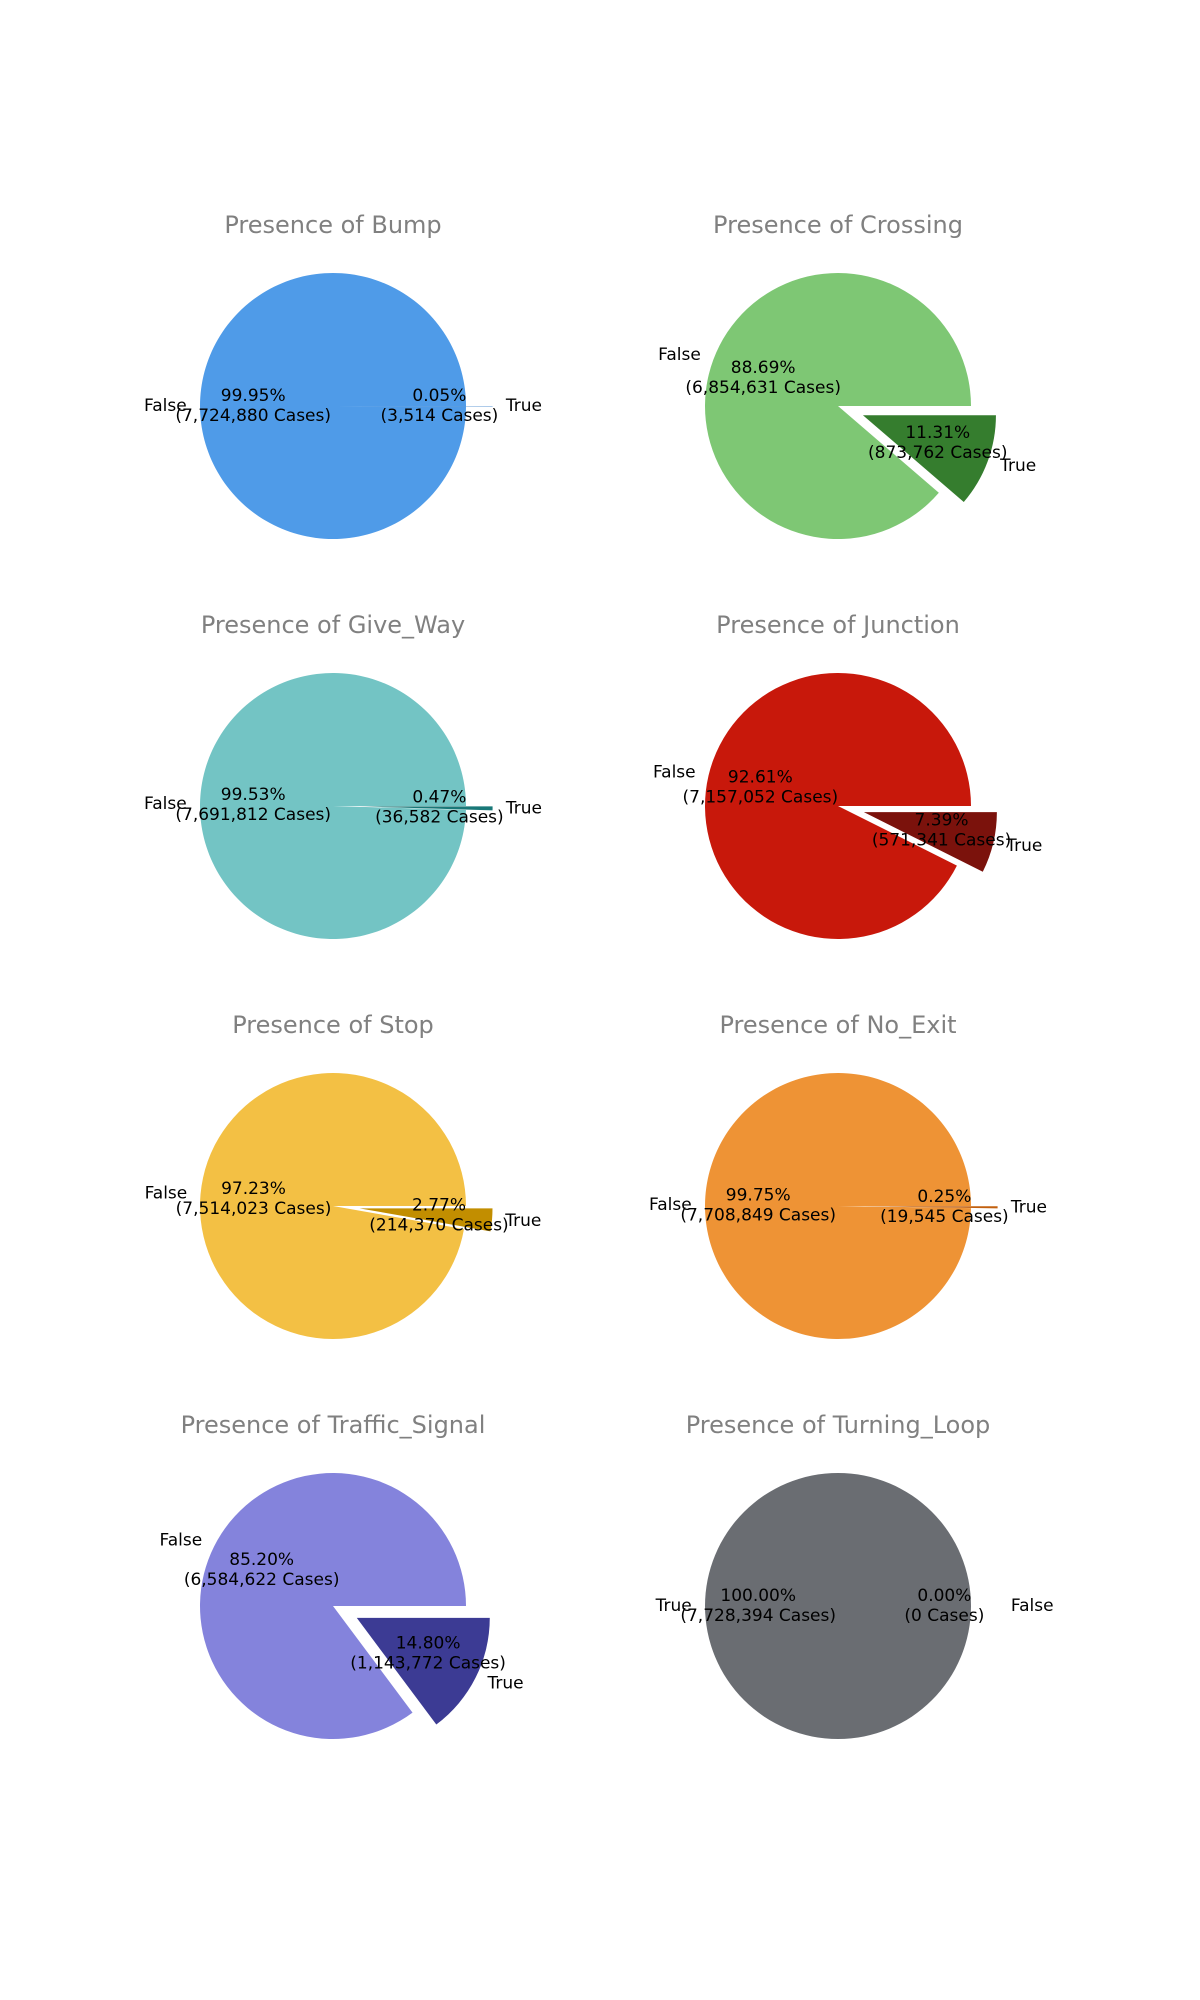  What do you see at coordinates (937, 433) in the screenshot?
I see `slice-percent-true: 11.31%` at bounding box center [937, 433].